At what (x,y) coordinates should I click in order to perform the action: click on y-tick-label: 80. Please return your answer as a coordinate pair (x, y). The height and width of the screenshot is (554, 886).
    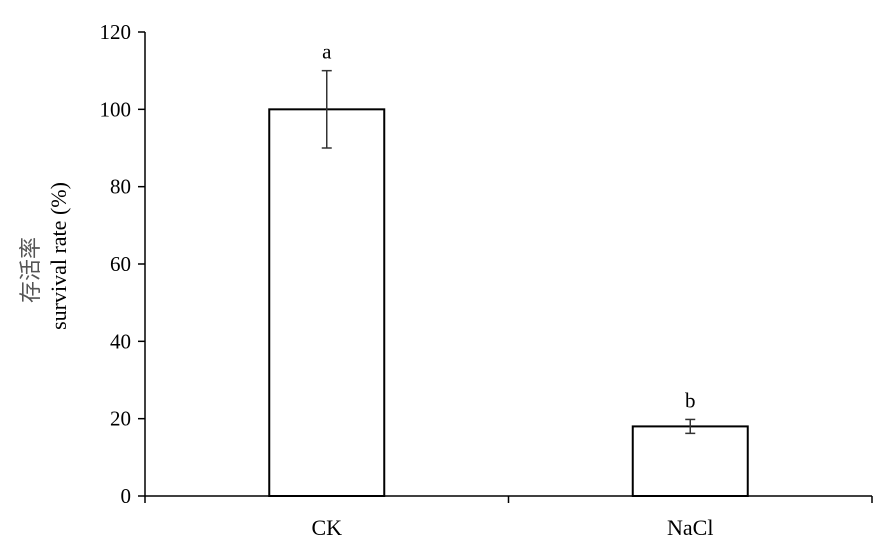
    Looking at the image, I should click on (120, 187).